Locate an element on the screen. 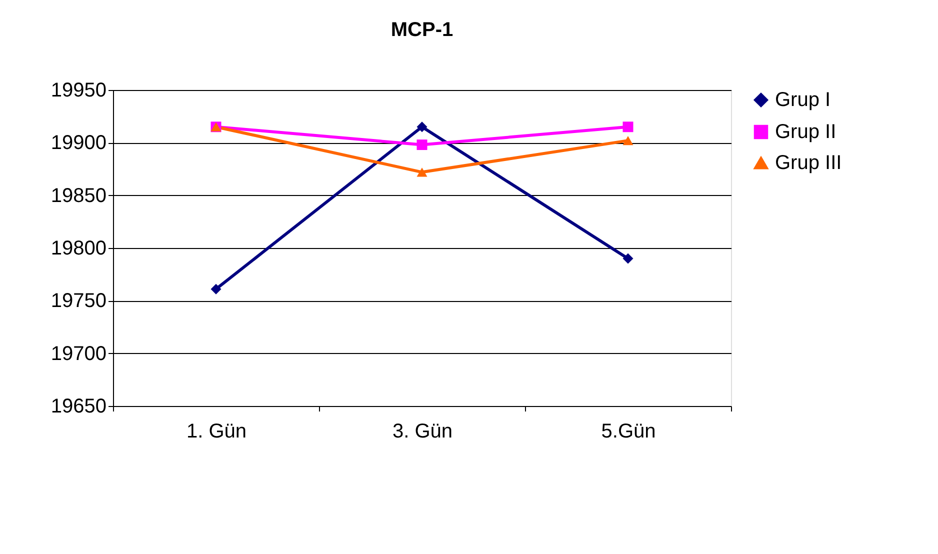 Image resolution: width=938 pixels, height=554 pixels. y-tick-label: 19900 is located at coordinates (78, 143).